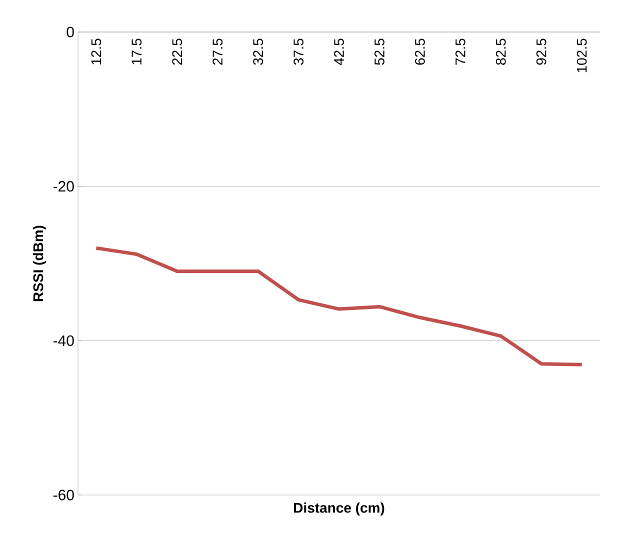 Image resolution: width=634 pixels, height=544 pixels. Describe the element at coordinates (70, 32) in the screenshot. I see `y-tick-label: 0` at that location.